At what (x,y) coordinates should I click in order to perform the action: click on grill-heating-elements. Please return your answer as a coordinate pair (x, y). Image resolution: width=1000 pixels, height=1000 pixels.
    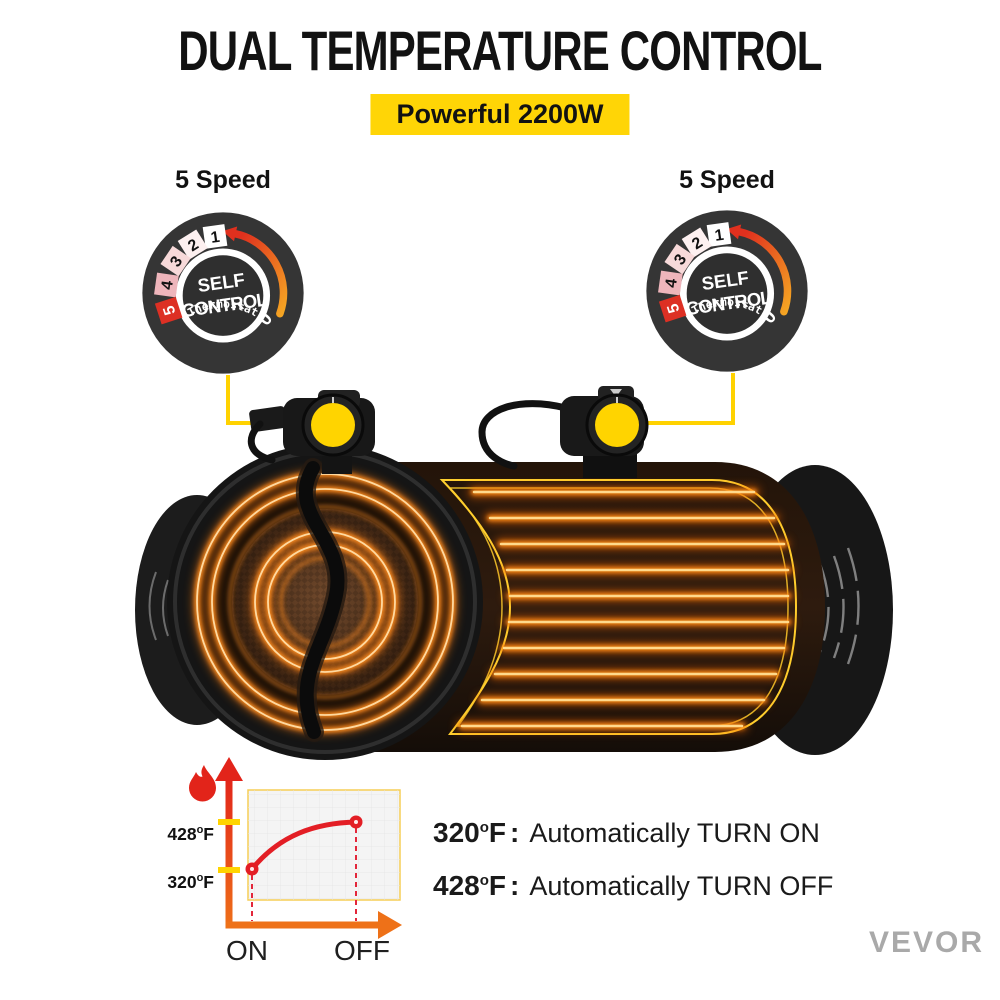
    Looking at the image, I should click on (625, 609).